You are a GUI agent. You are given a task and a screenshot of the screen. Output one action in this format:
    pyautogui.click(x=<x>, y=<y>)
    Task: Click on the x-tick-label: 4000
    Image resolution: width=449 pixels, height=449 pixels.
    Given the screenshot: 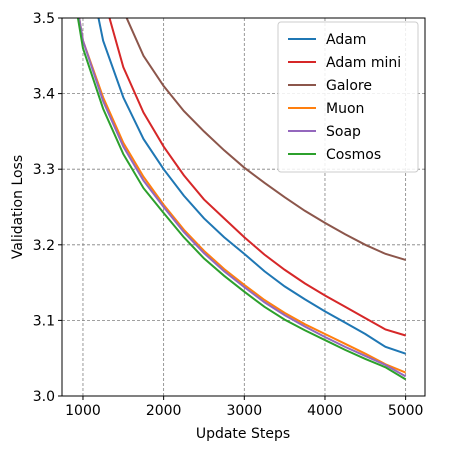 What is the action you would take?
    pyautogui.click(x=325, y=411)
    